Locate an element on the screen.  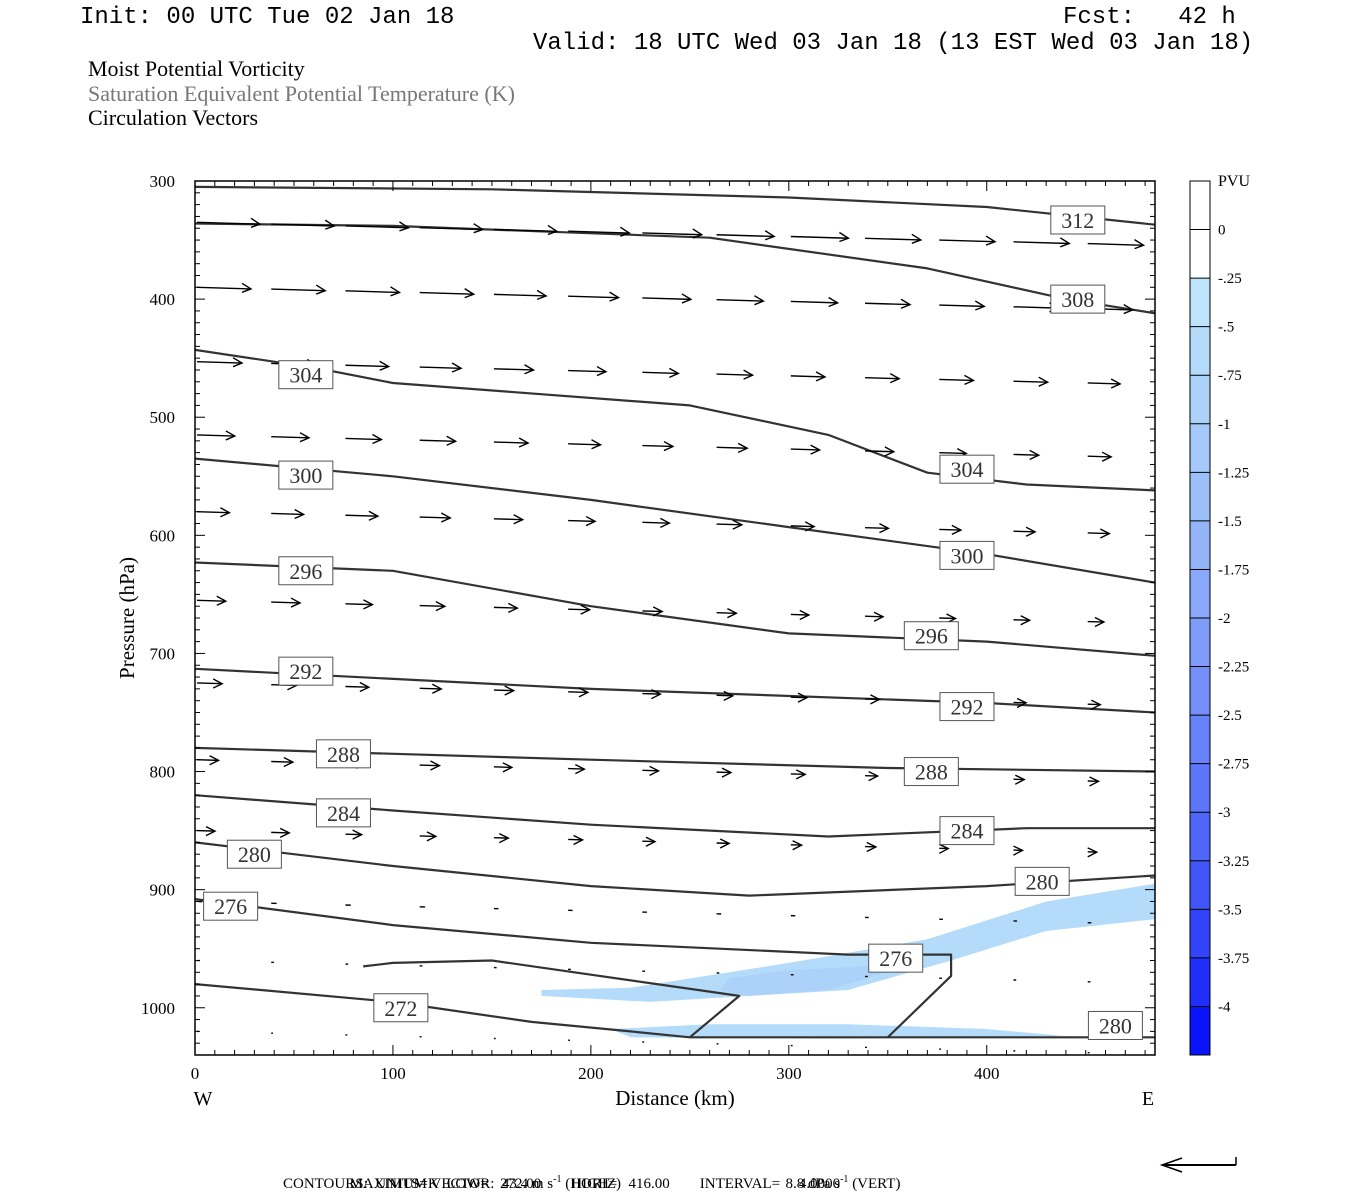
colorbar-label: -2.75 is located at coordinates (1233, 765).